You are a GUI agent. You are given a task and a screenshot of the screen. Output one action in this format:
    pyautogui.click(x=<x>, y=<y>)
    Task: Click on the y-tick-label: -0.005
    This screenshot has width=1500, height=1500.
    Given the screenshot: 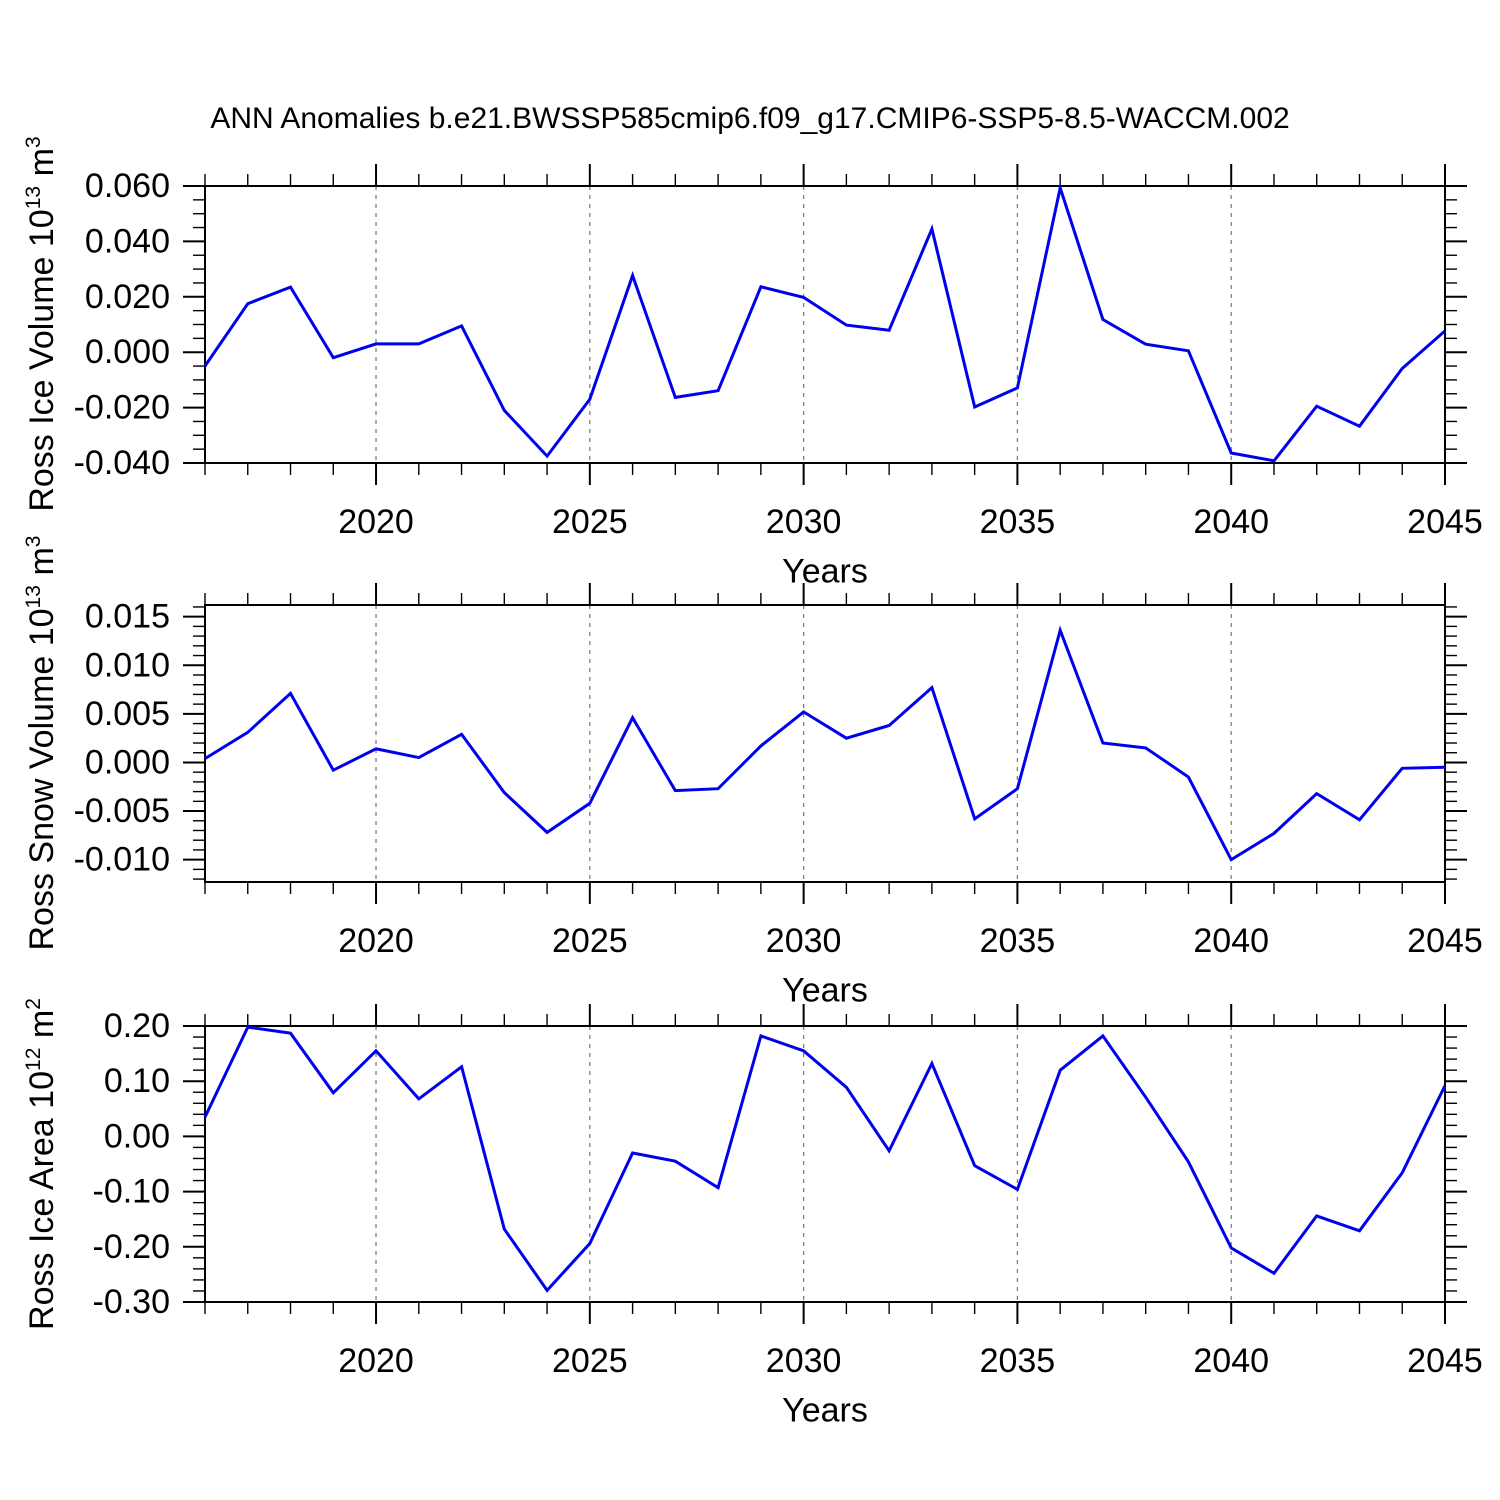 What is the action you would take?
    pyautogui.click(x=122, y=811)
    